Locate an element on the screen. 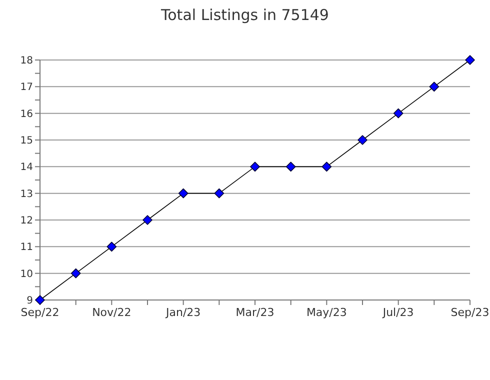 This screenshot has height=380, width=490. x-tick-label: Nov/22 is located at coordinates (112, 312).